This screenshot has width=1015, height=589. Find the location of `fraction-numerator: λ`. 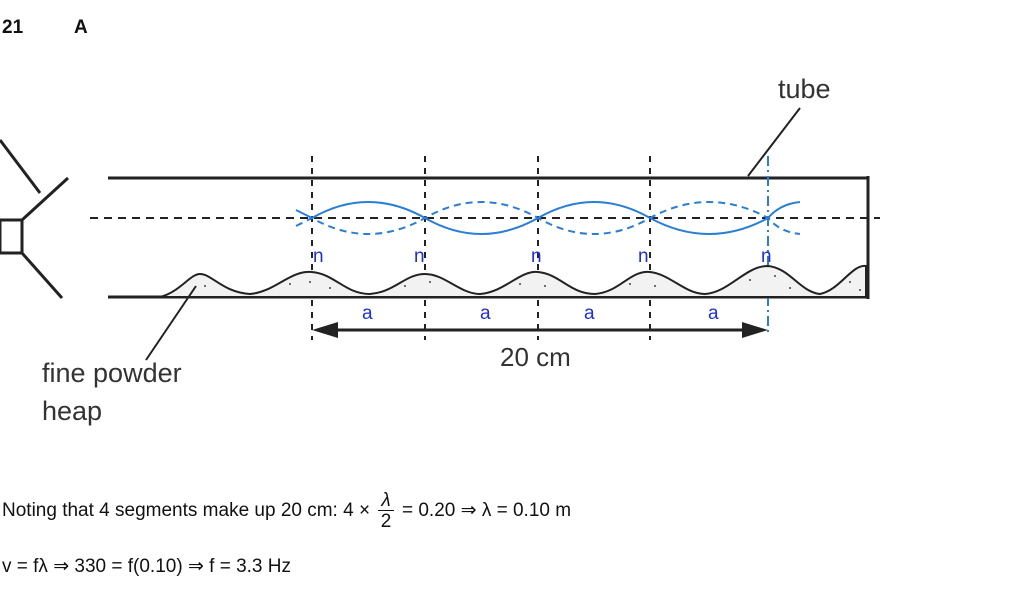

fraction-numerator: λ is located at coordinates (386, 501).